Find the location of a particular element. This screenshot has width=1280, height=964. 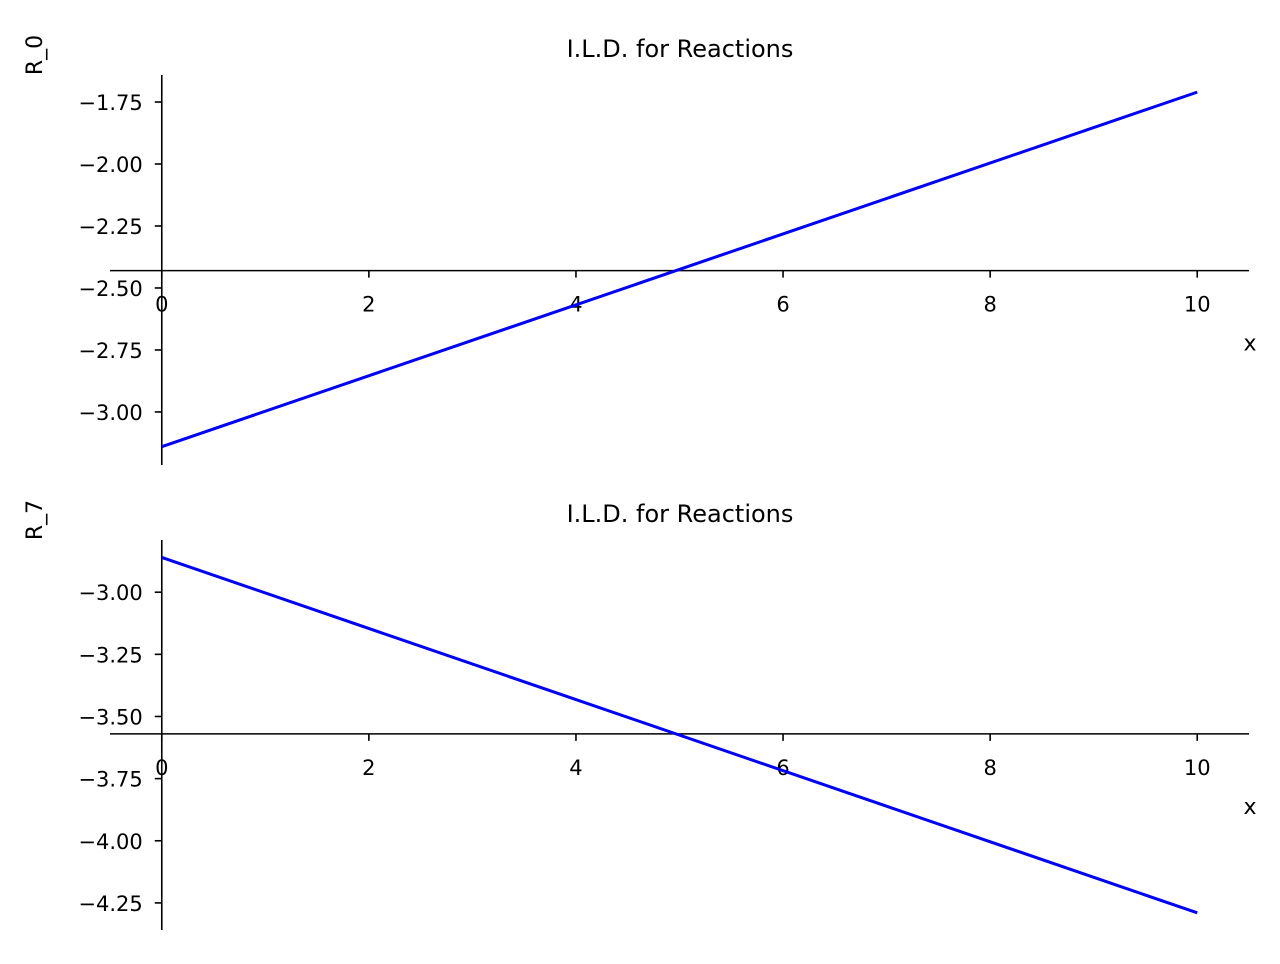

y-tick-label: −4.00 is located at coordinates (110, 842).